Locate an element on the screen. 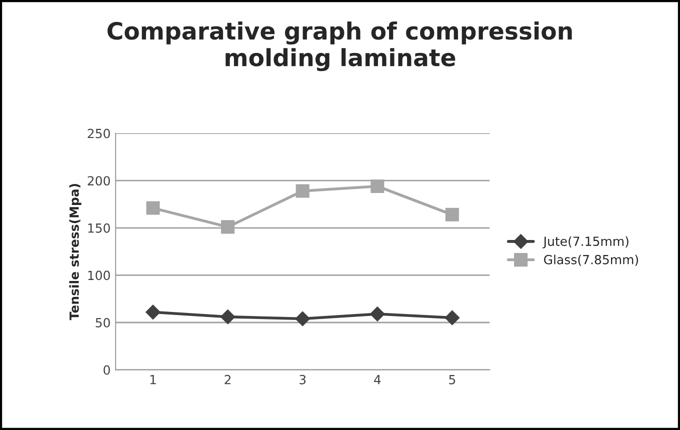 Image resolution: width=680 pixels, height=430 pixels. y-axis-title: Tensile stress(Mpa) is located at coordinates (75, 252).